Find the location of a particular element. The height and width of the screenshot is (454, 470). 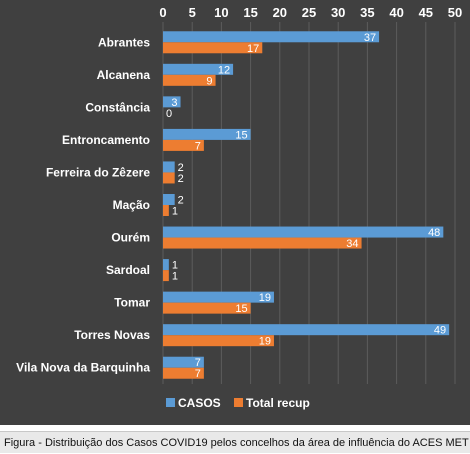

x-tick-label: 0 is located at coordinates (162, 12).